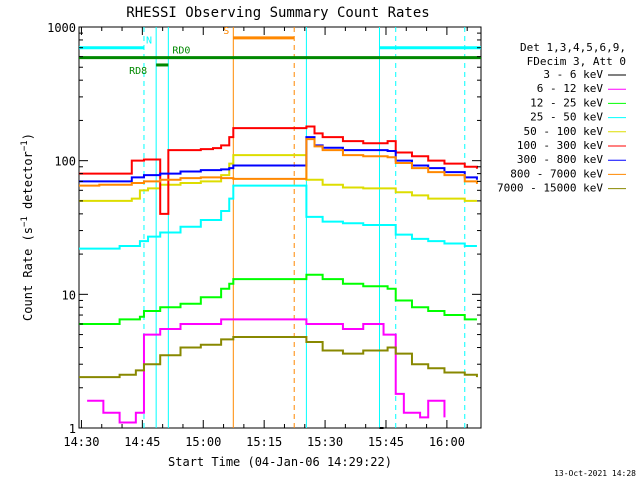 This screenshot has width=640, height=480. I want to click on x-tick-label-1: 14:45, so click(142, 442).